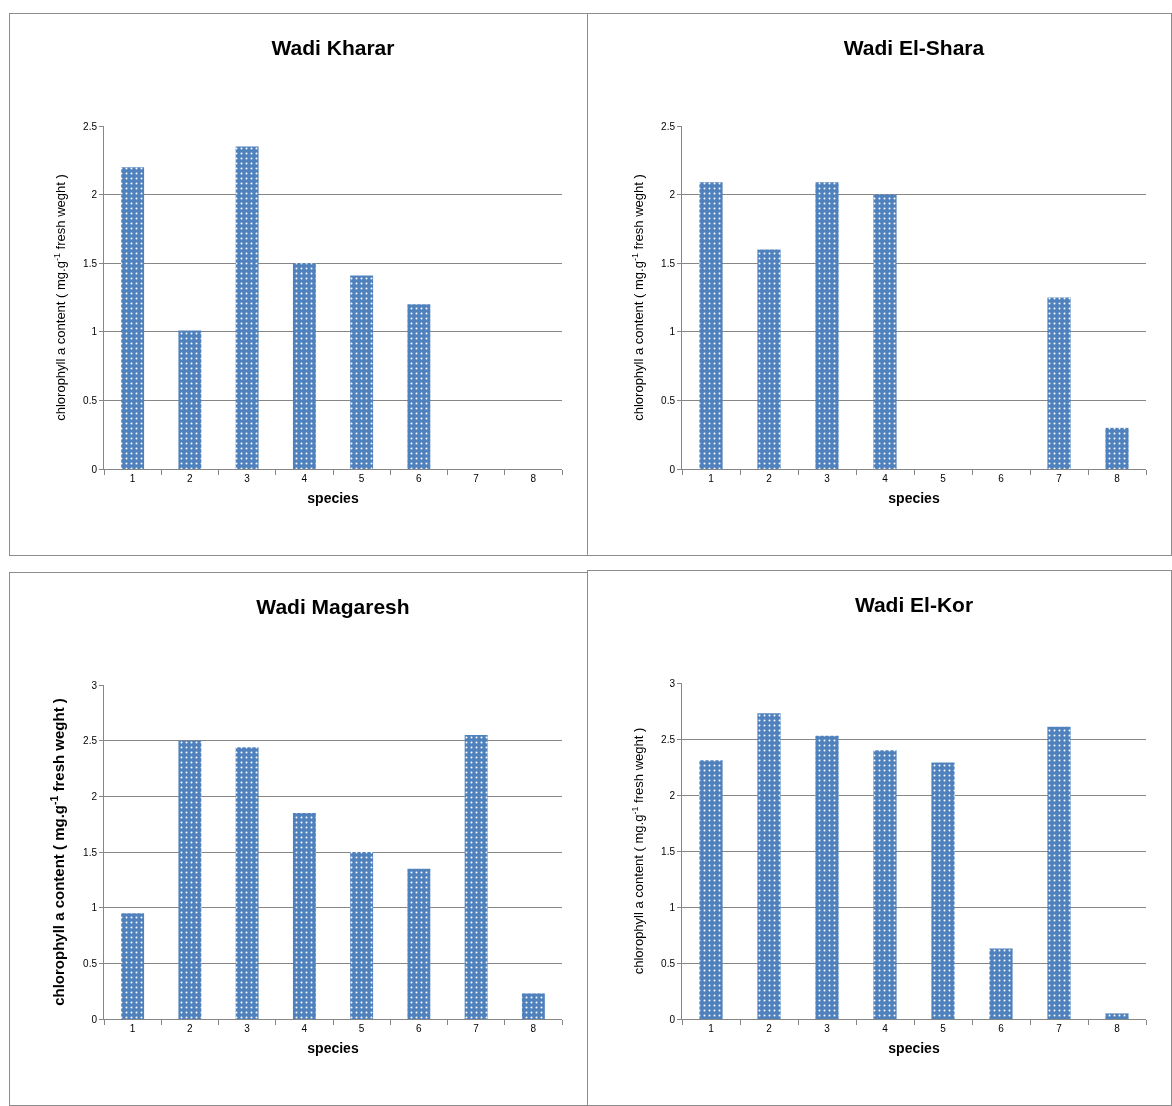 The height and width of the screenshot is (1106, 1172). Describe the element at coordinates (914, 48) in the screenshot. I see `chart-title: Wadi El-Shara` at that location.